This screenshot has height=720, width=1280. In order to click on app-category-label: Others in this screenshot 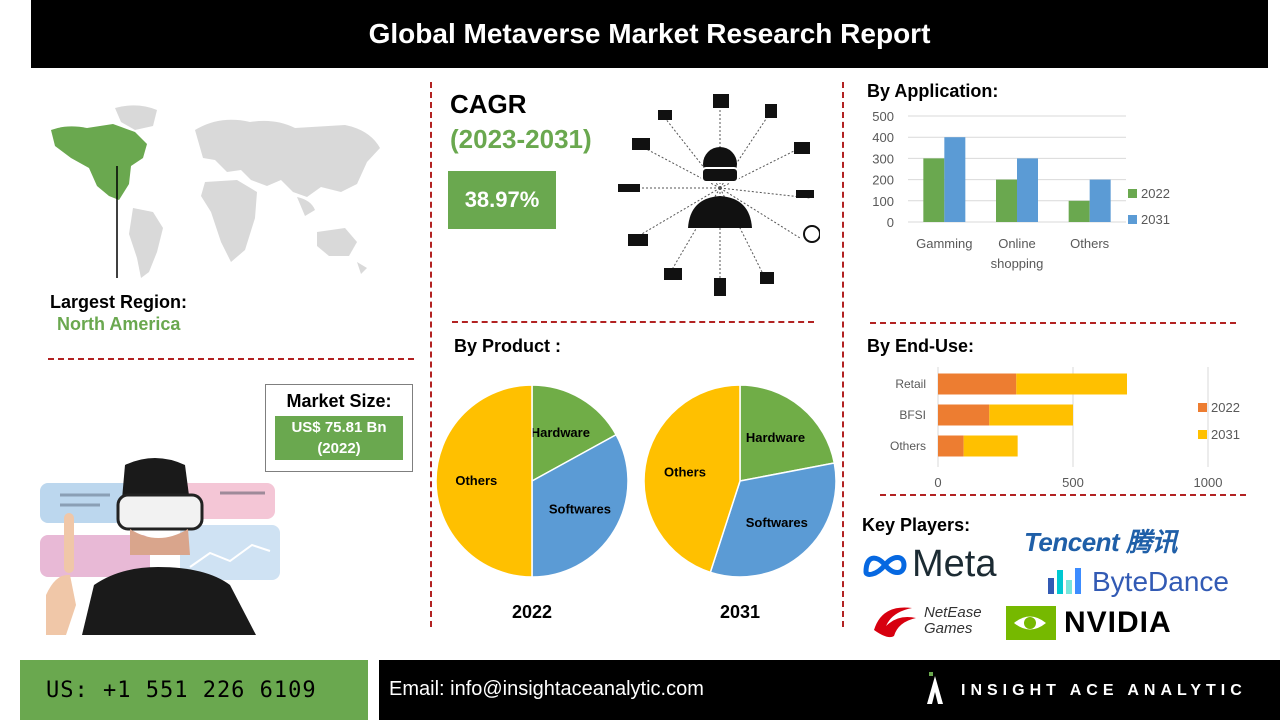, I will do `click(1090, 243)`.